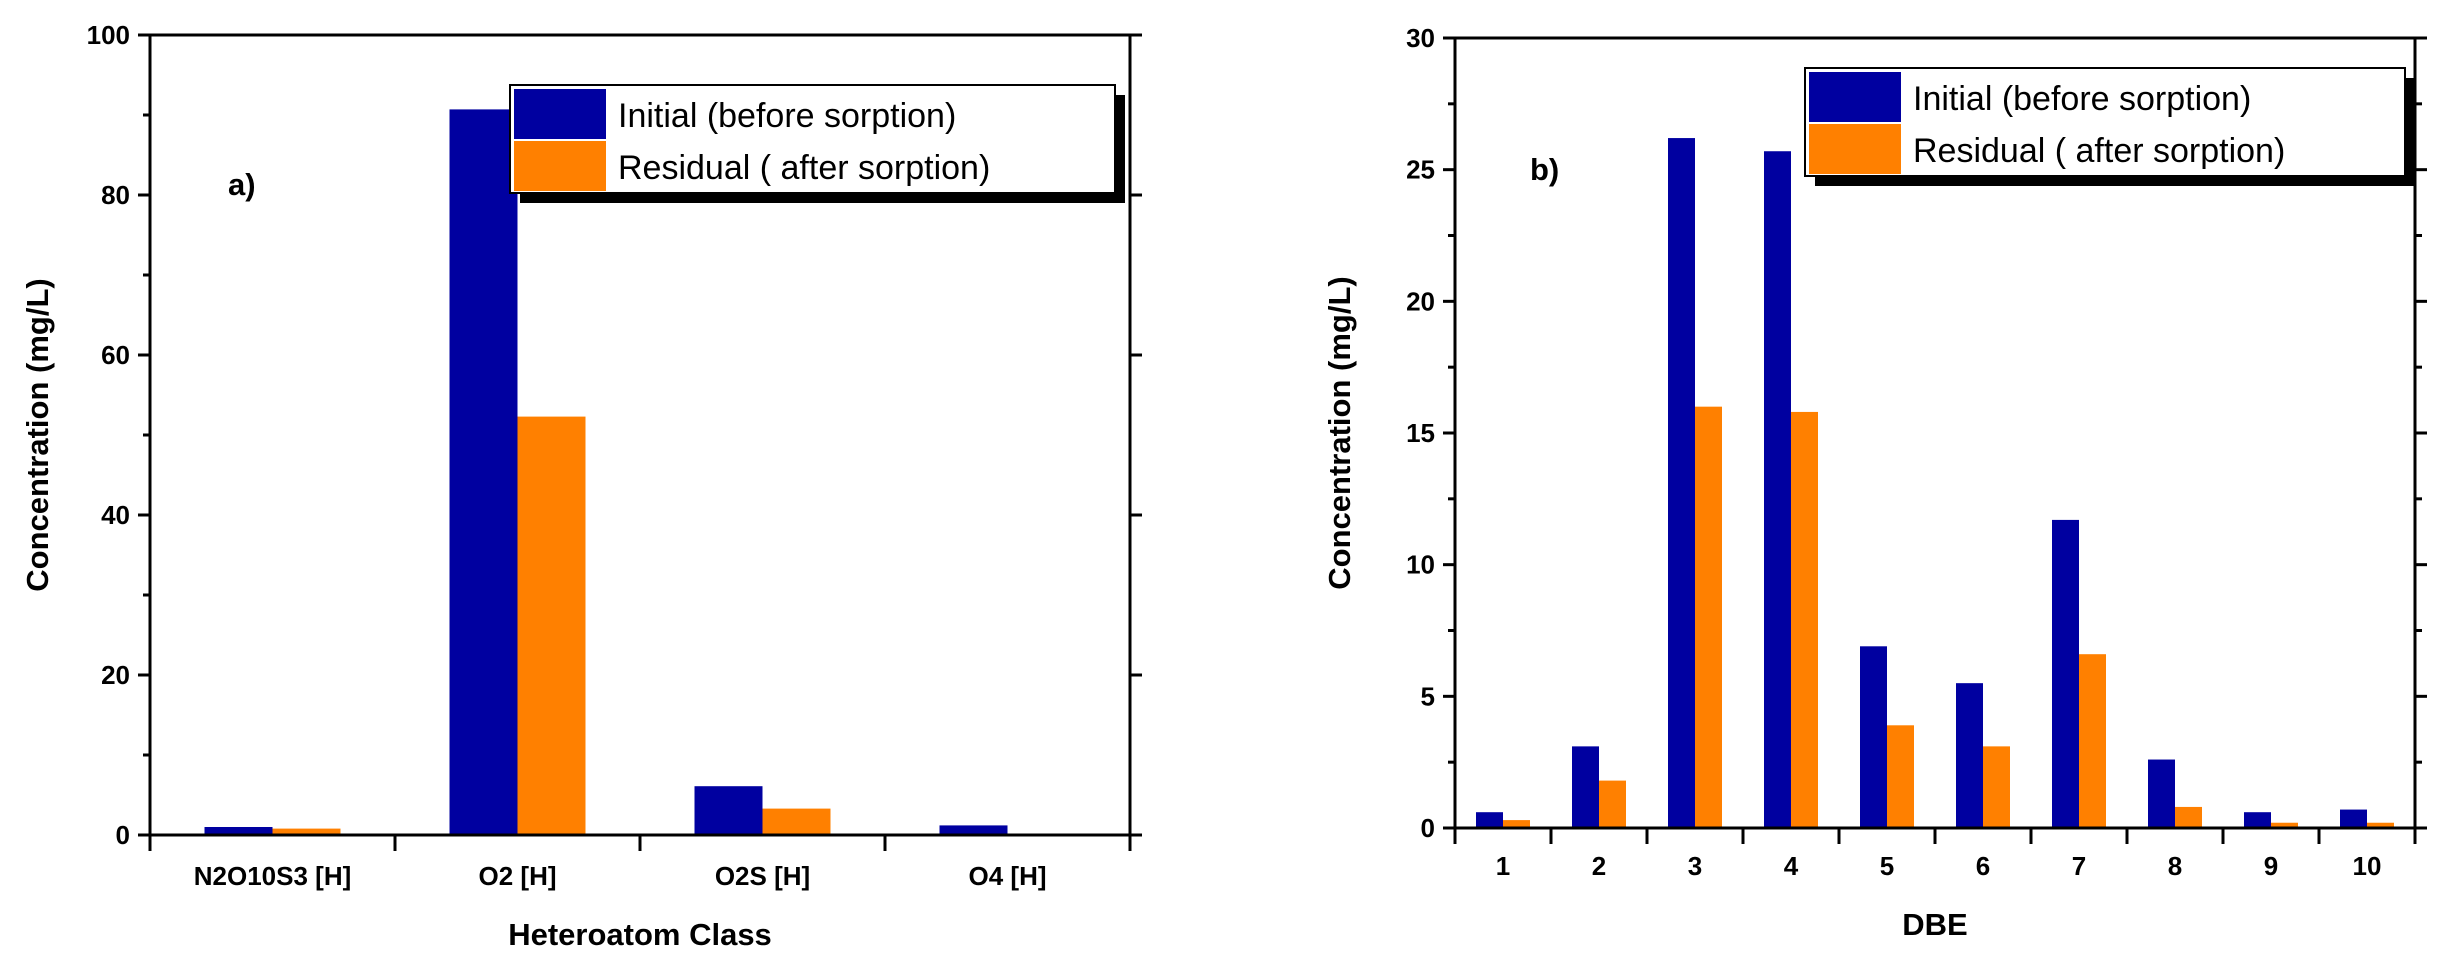 The width and height of the screenshot is (2439, 963). What do you see at coordinates (115, 515) in the screenshot?
I see `y-tick-label: 40` at bounding box center [115, 515].